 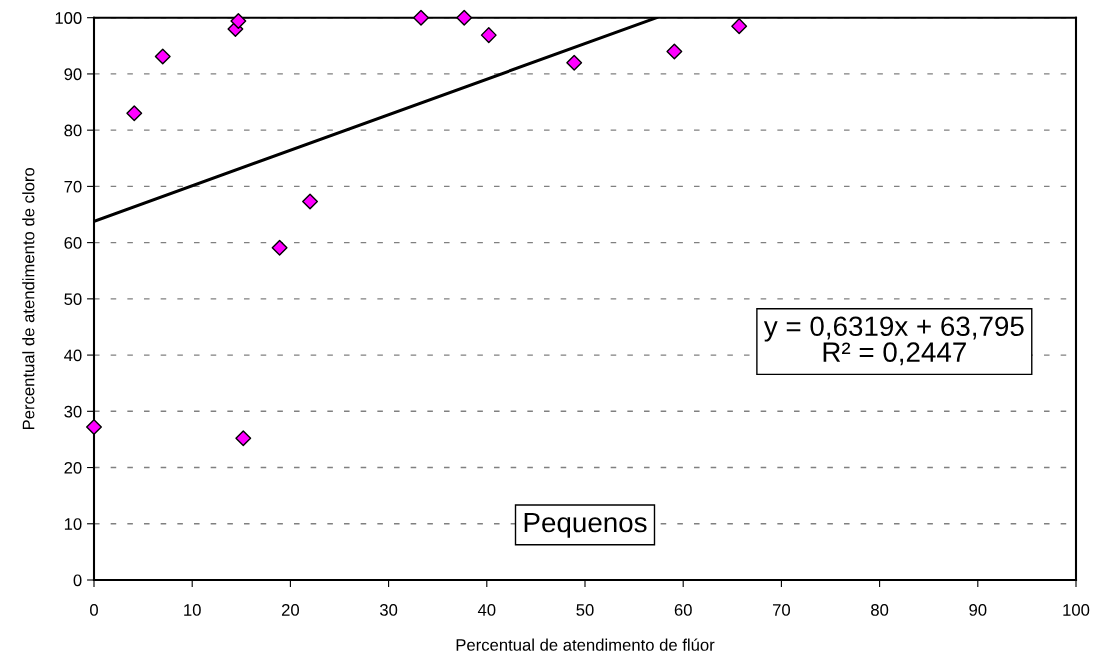 What do you see at coordinates (73, 299) in the screenshot?
I see `y-tick-label: 50` at bounding box center [73, 299].